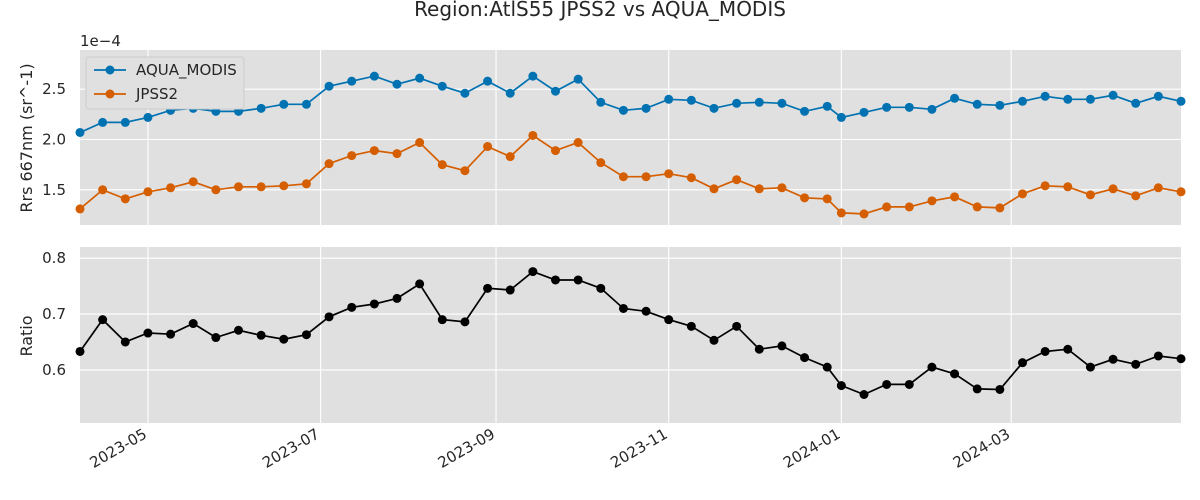 The height and width of the screenshot is (500, 1200). What do you see at coordinates (811, 448) in the screenshot?
I see `x-tick-label: 2024-01` at bounding box center [811, 448].